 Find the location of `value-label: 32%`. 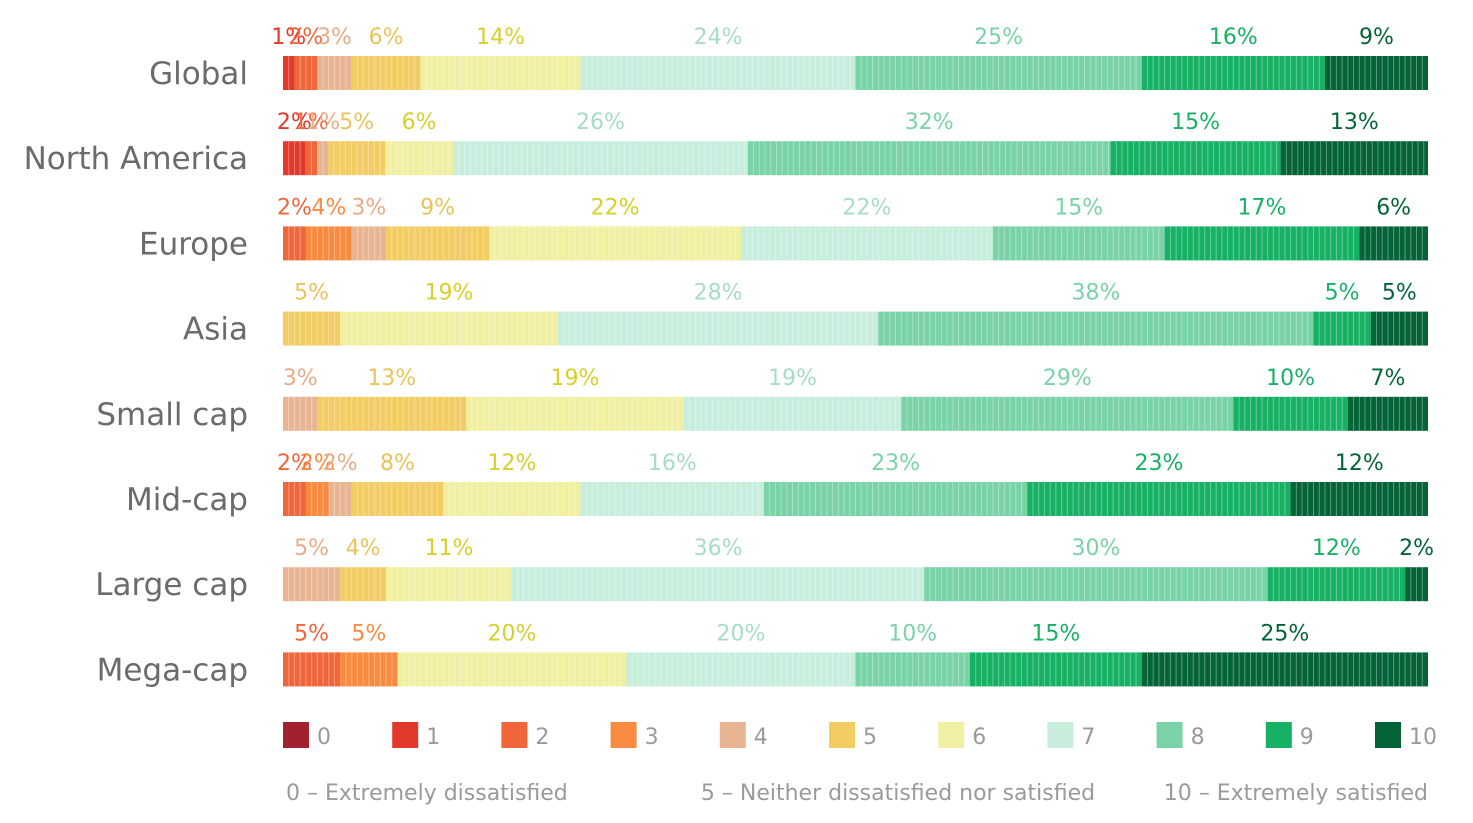

value-label: 32% is located at coordinates (929, 122).